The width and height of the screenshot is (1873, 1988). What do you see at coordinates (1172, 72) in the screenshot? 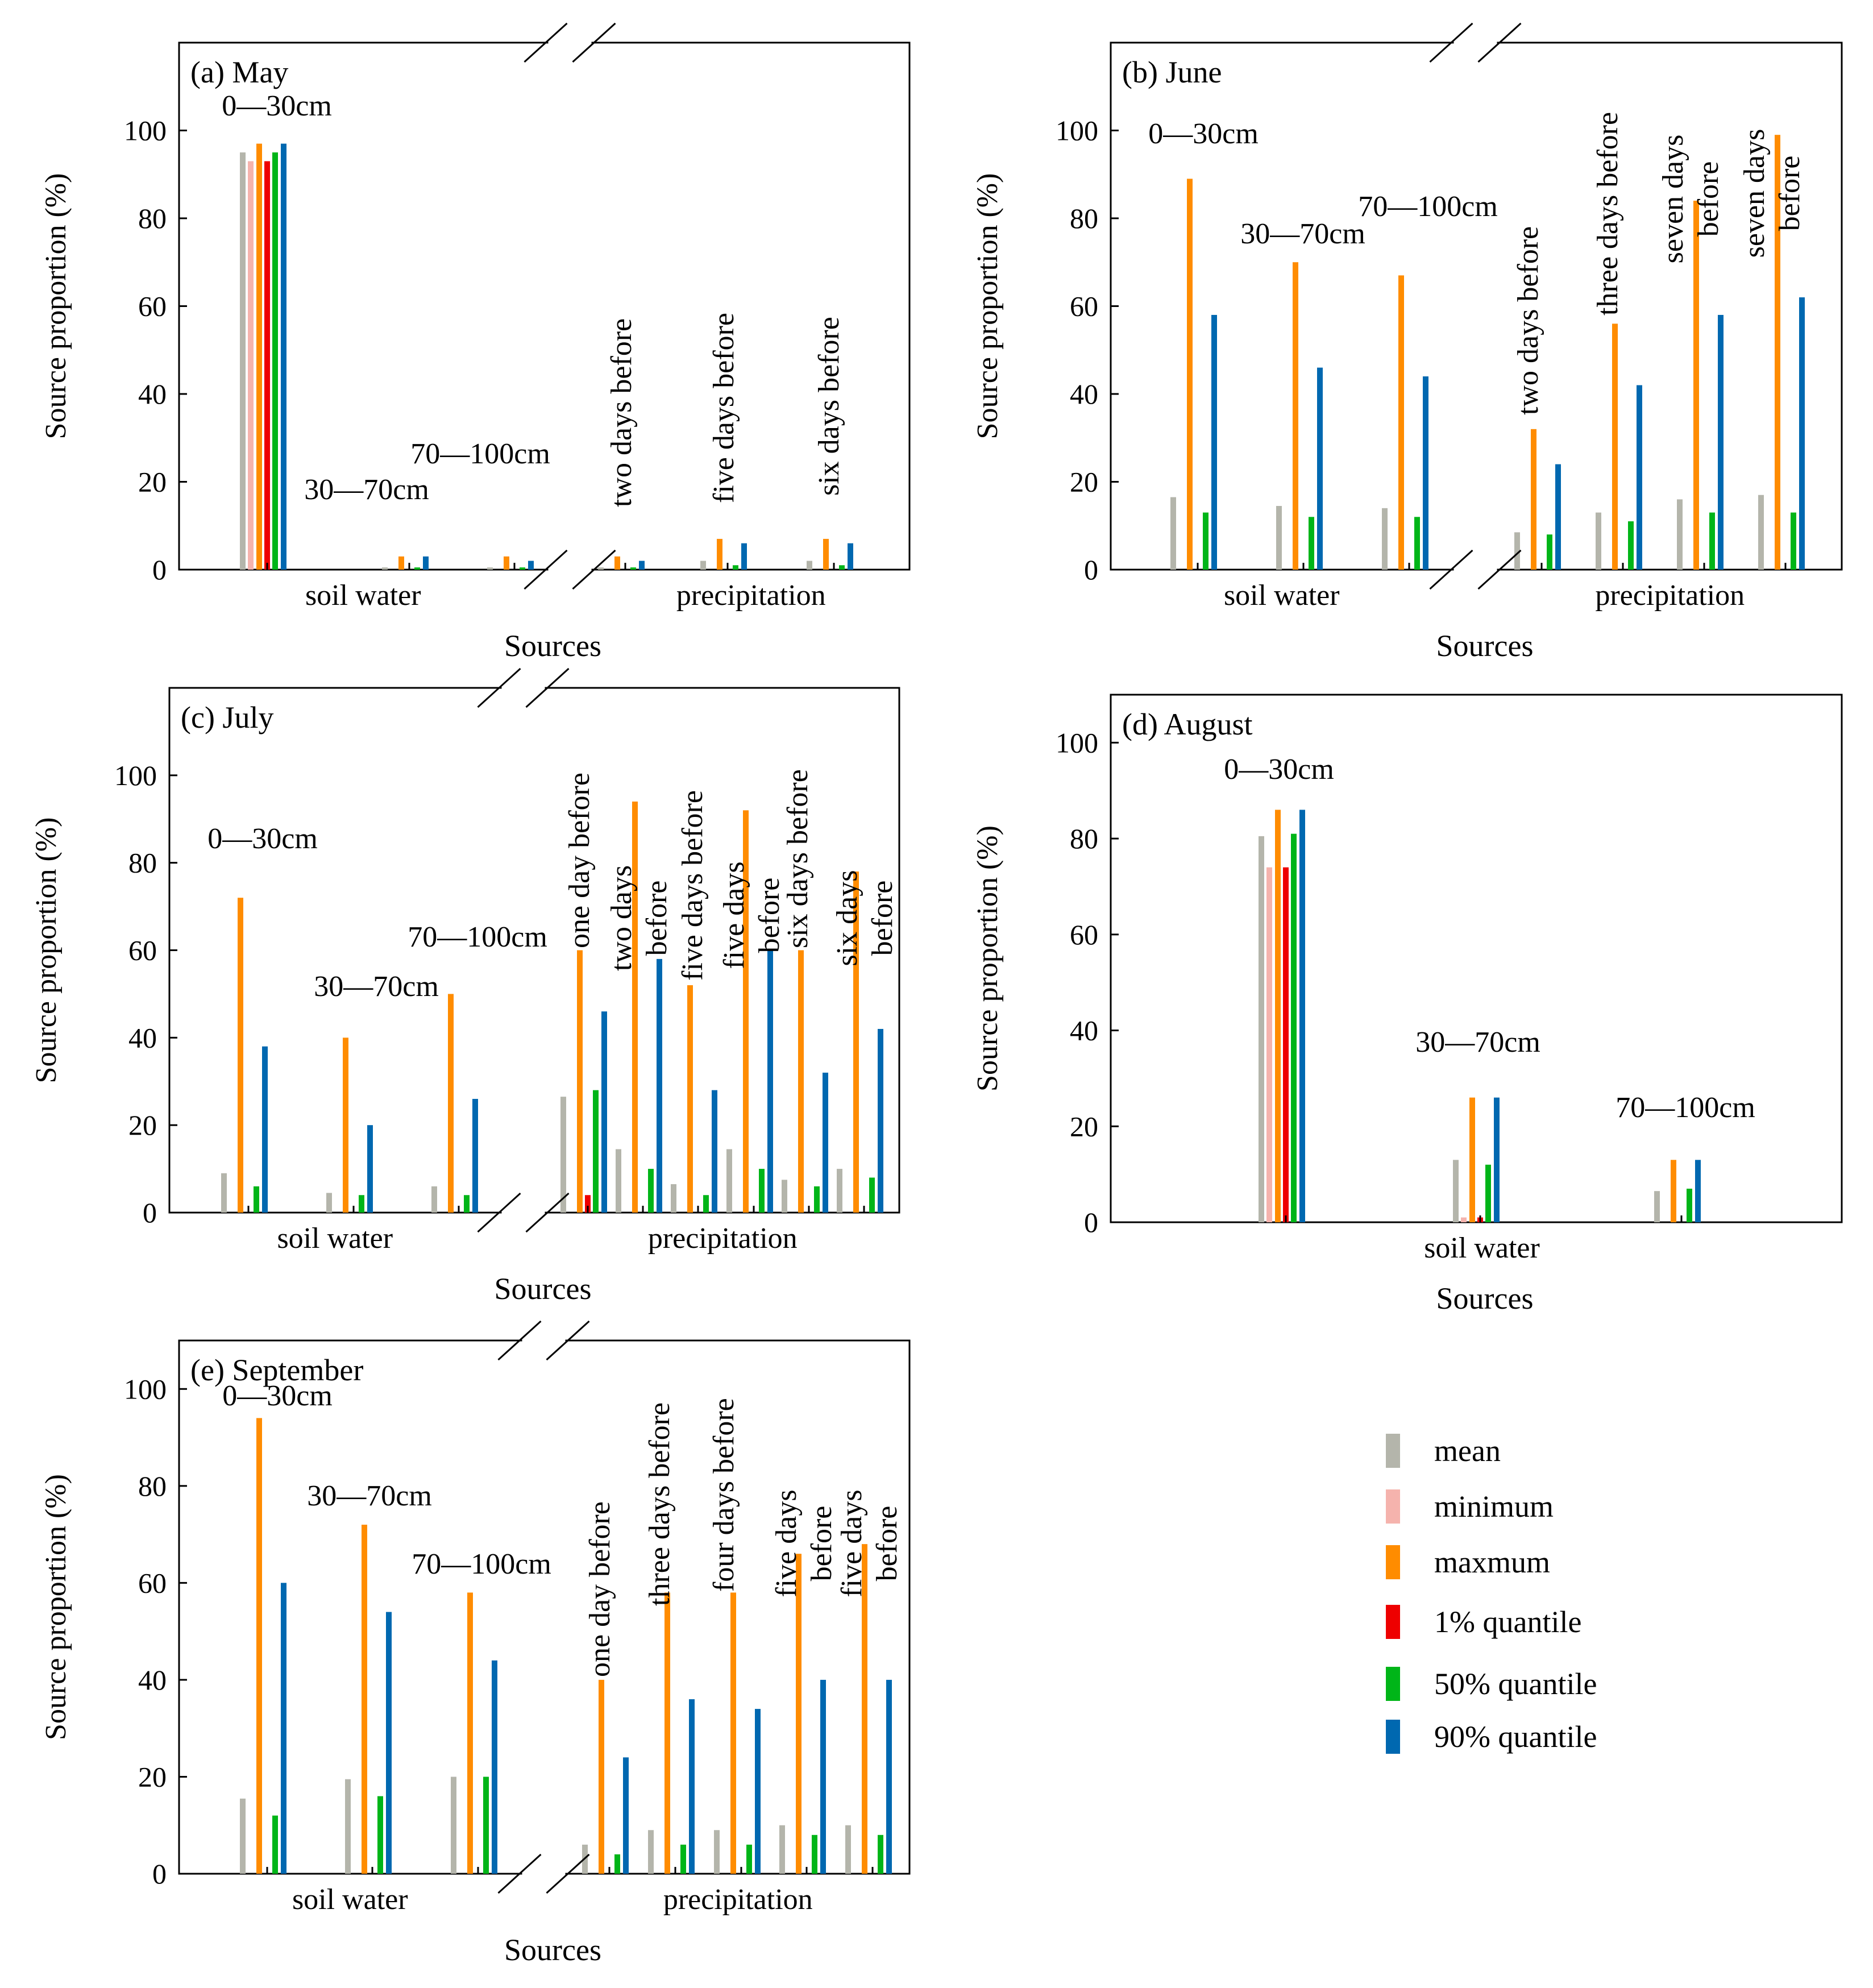
I see `panel-title: (b) June` at bounding box center [1172, 72].